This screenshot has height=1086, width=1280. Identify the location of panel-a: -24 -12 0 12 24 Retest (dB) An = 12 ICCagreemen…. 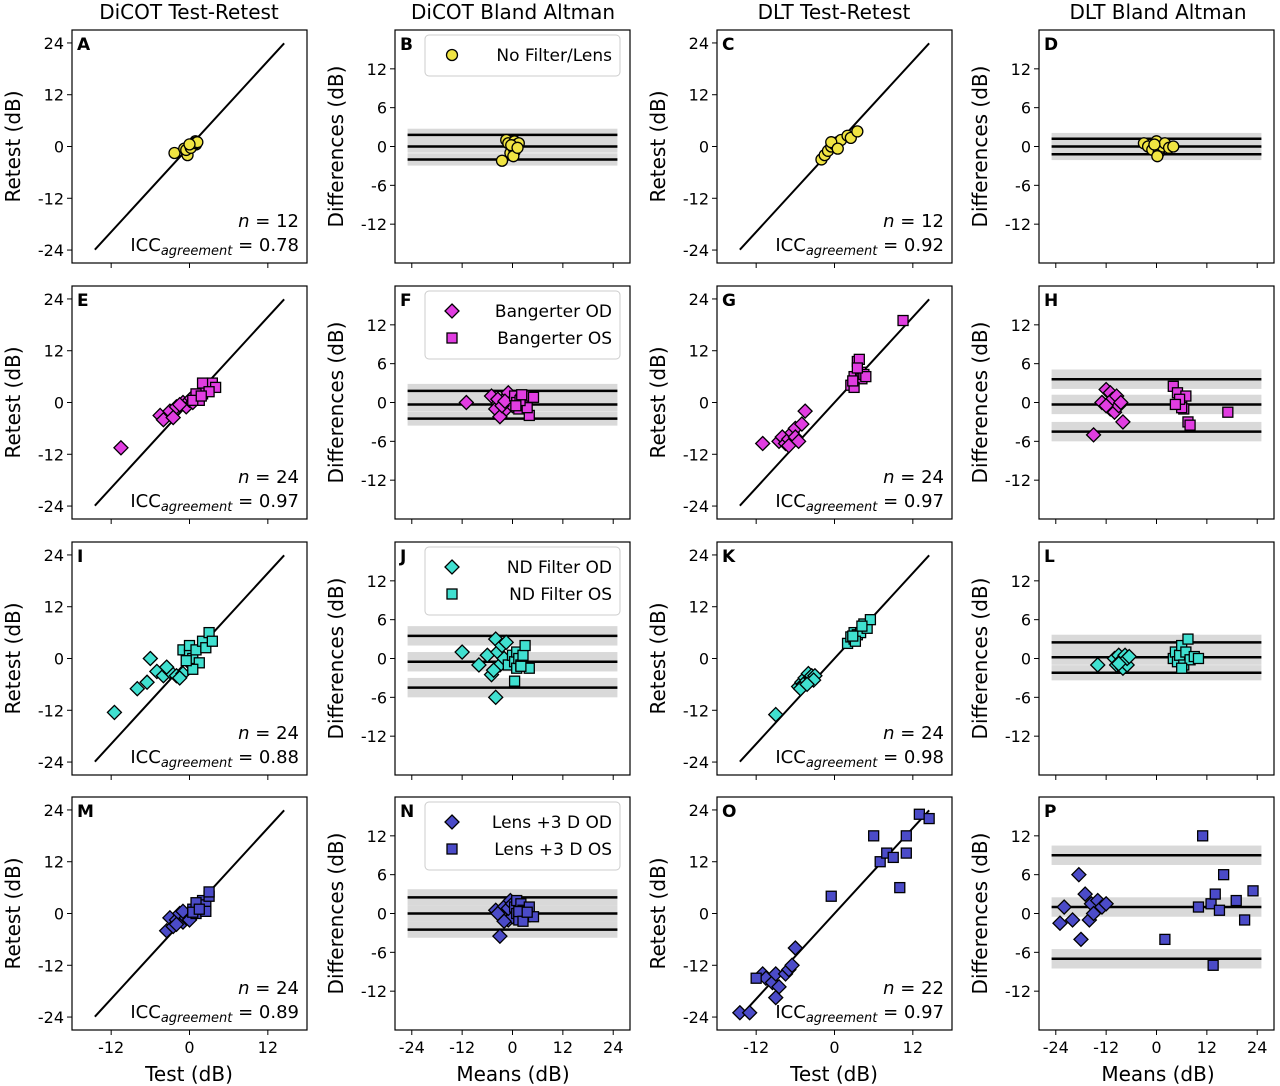
(154, 148).